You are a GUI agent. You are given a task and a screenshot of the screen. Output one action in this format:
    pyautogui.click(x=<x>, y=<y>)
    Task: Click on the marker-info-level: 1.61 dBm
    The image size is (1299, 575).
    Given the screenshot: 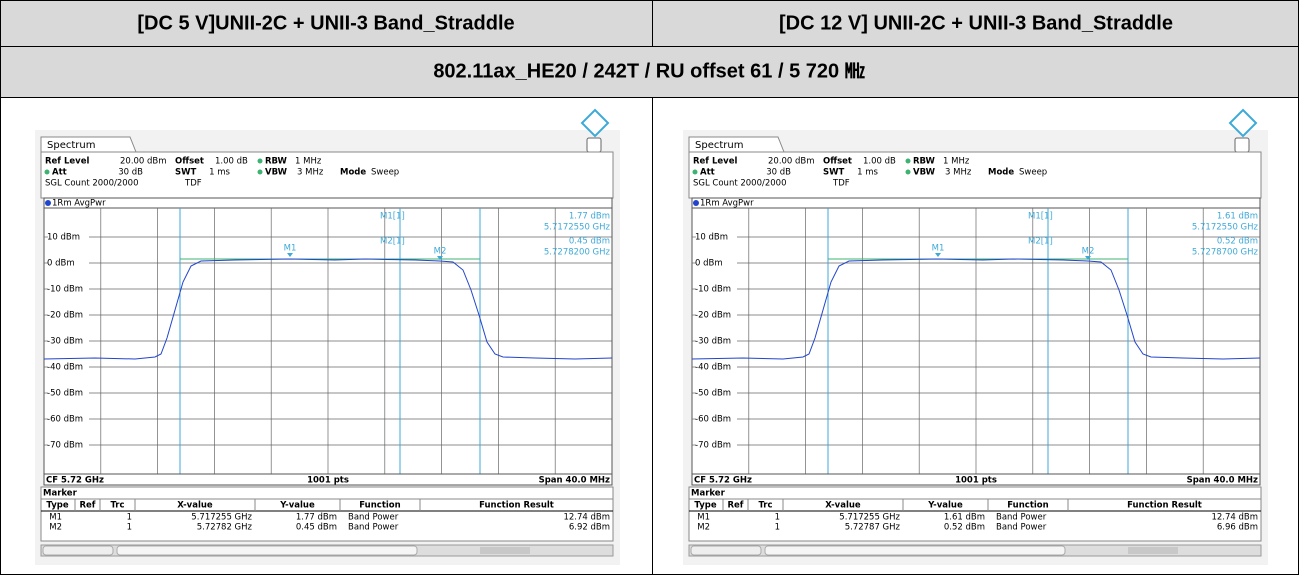 What is the action you would take?
    pyautogui.click(x=1237, y=217)
    